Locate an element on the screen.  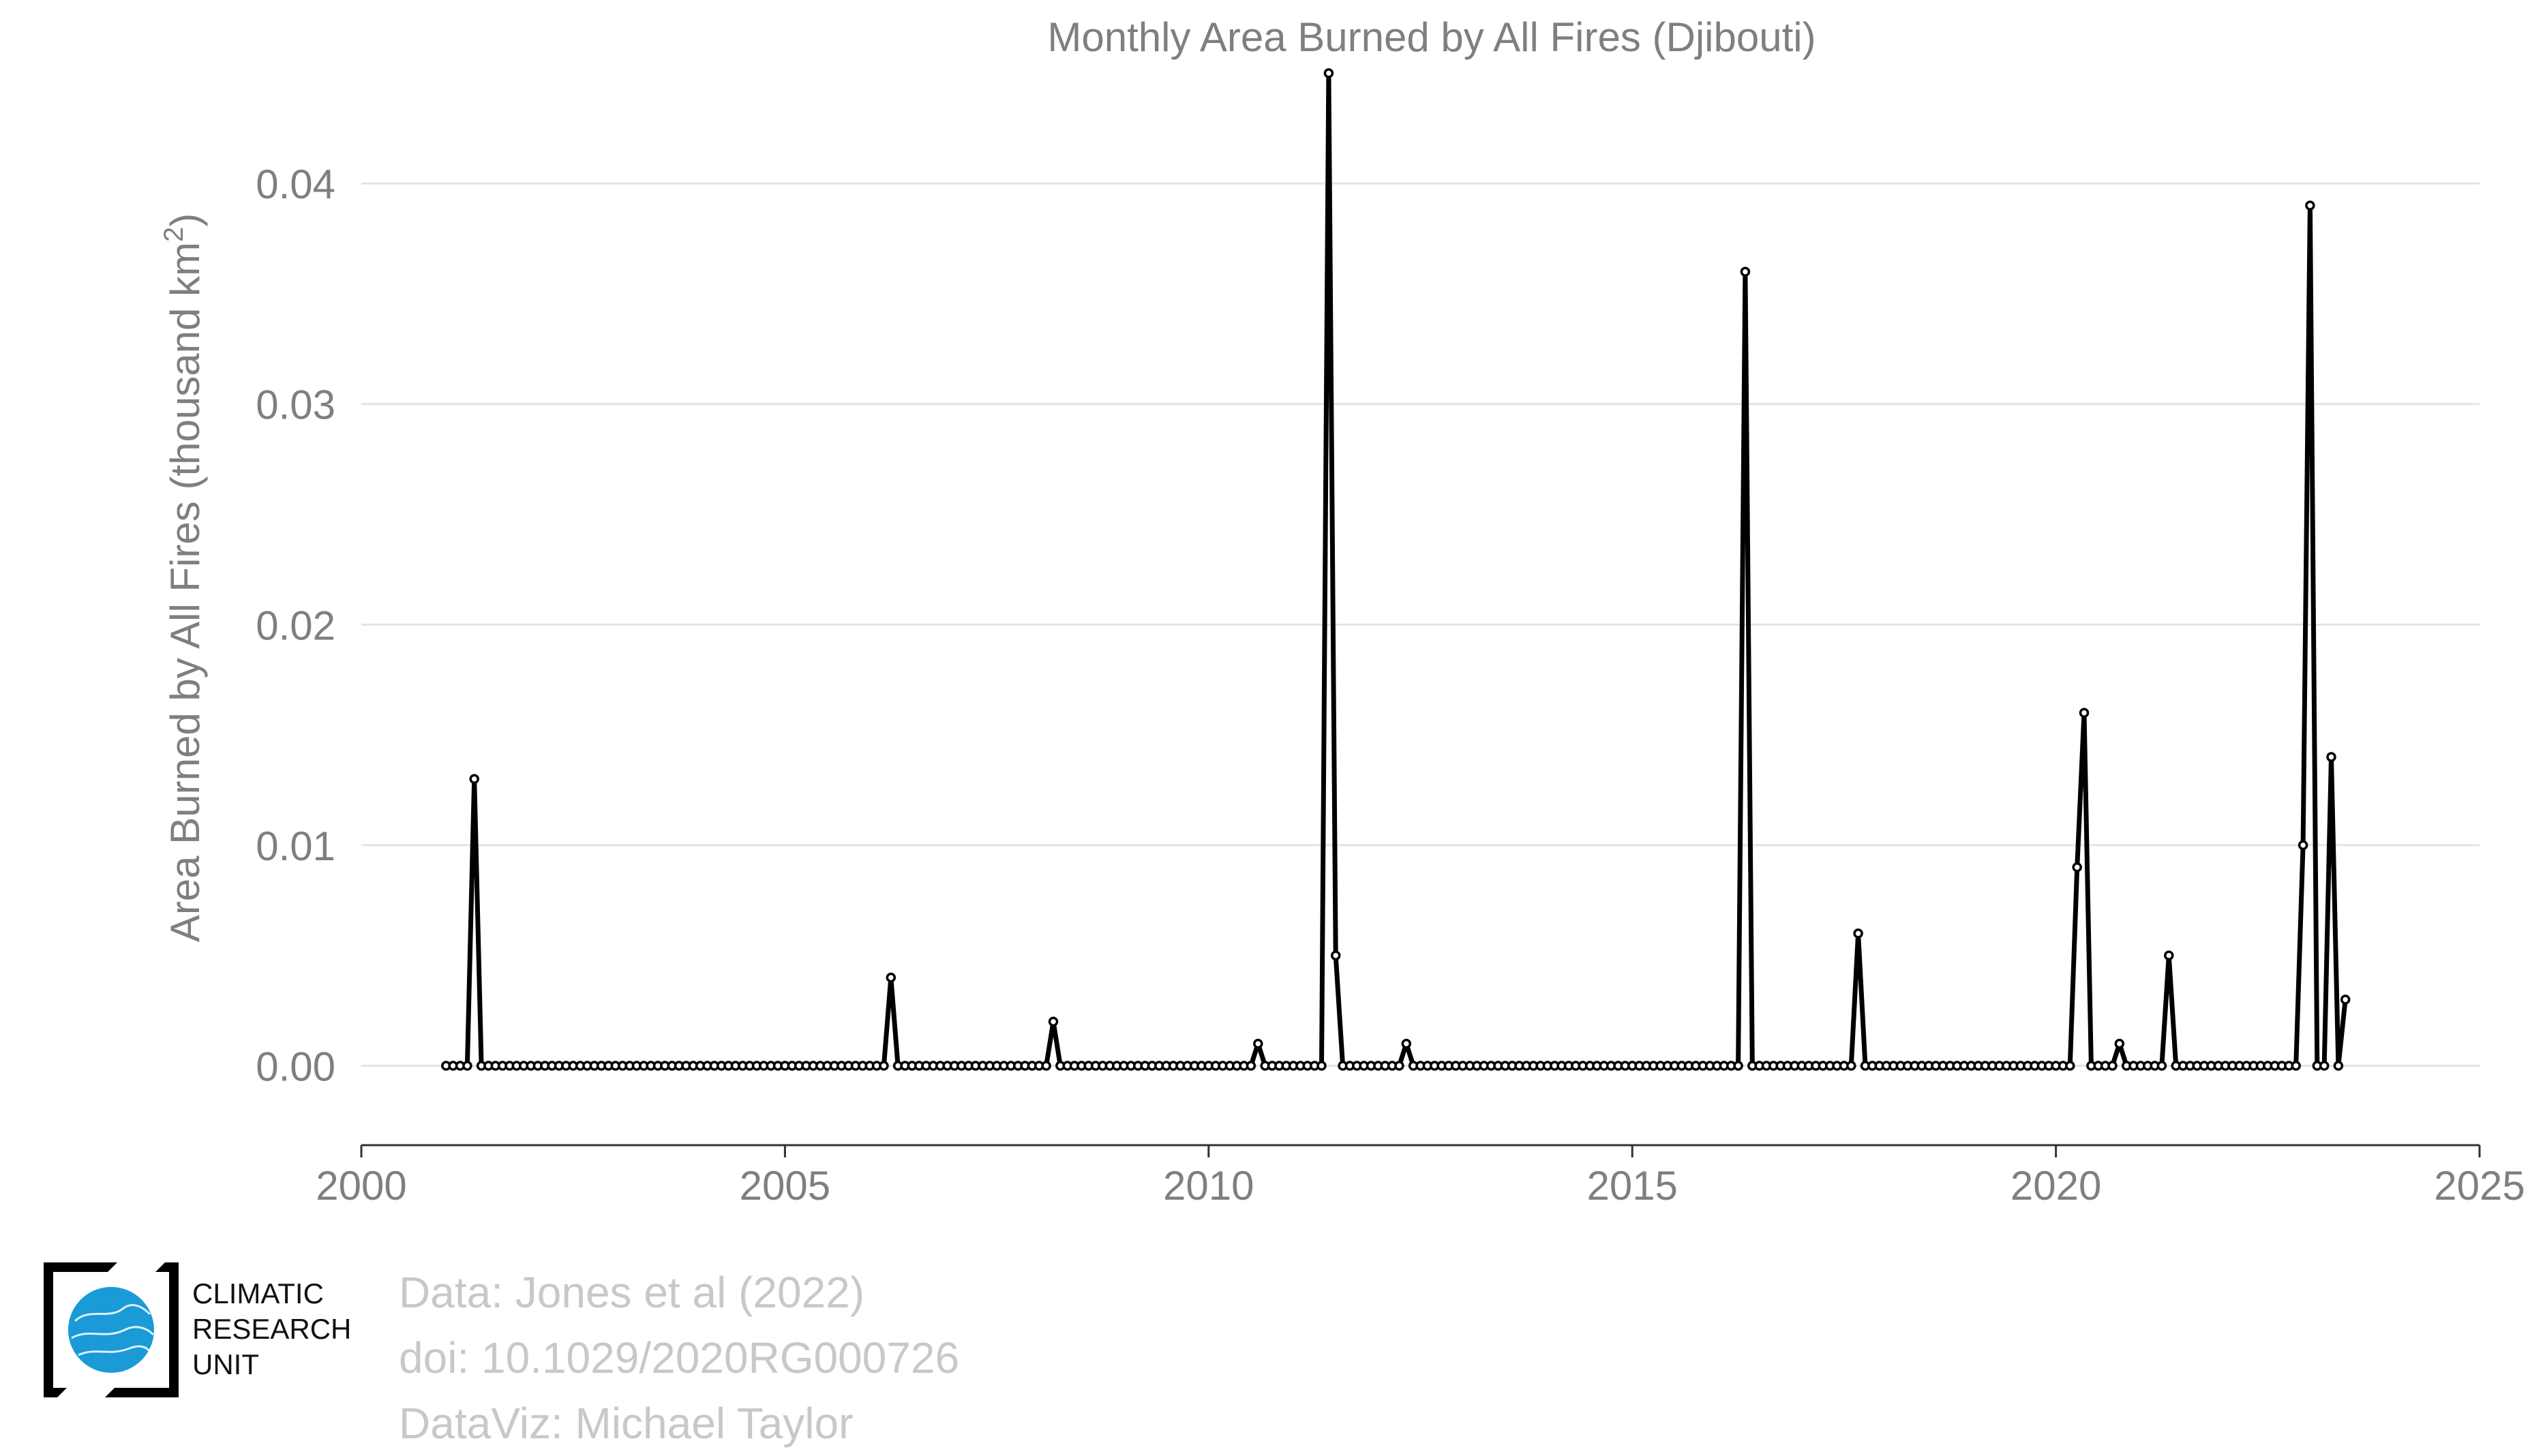
y-tick-label: 0.04 is located at coordinates (295, 184).